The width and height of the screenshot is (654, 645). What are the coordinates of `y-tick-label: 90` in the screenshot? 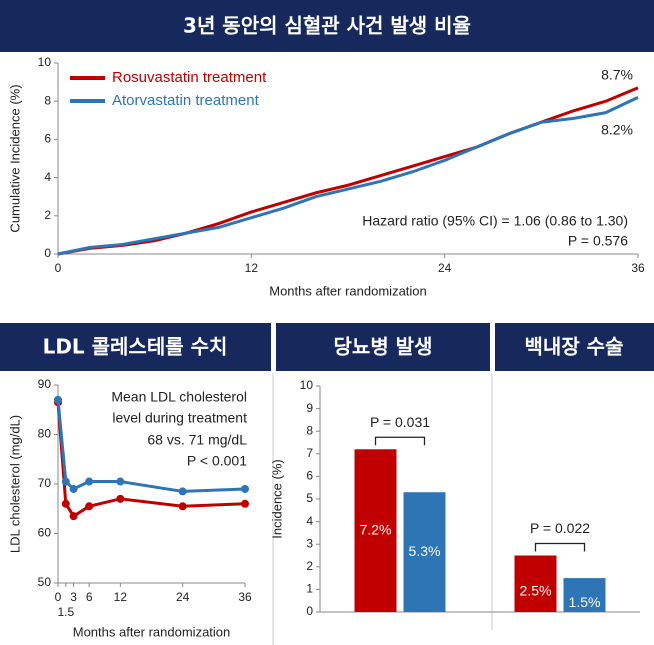 It's located at (45, 384).